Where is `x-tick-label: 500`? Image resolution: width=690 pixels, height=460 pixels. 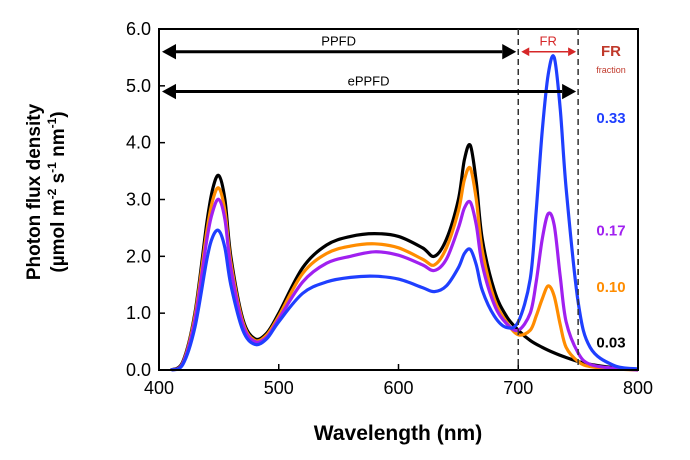 x-tick-label: 500 is located at coordinates (279, 388).